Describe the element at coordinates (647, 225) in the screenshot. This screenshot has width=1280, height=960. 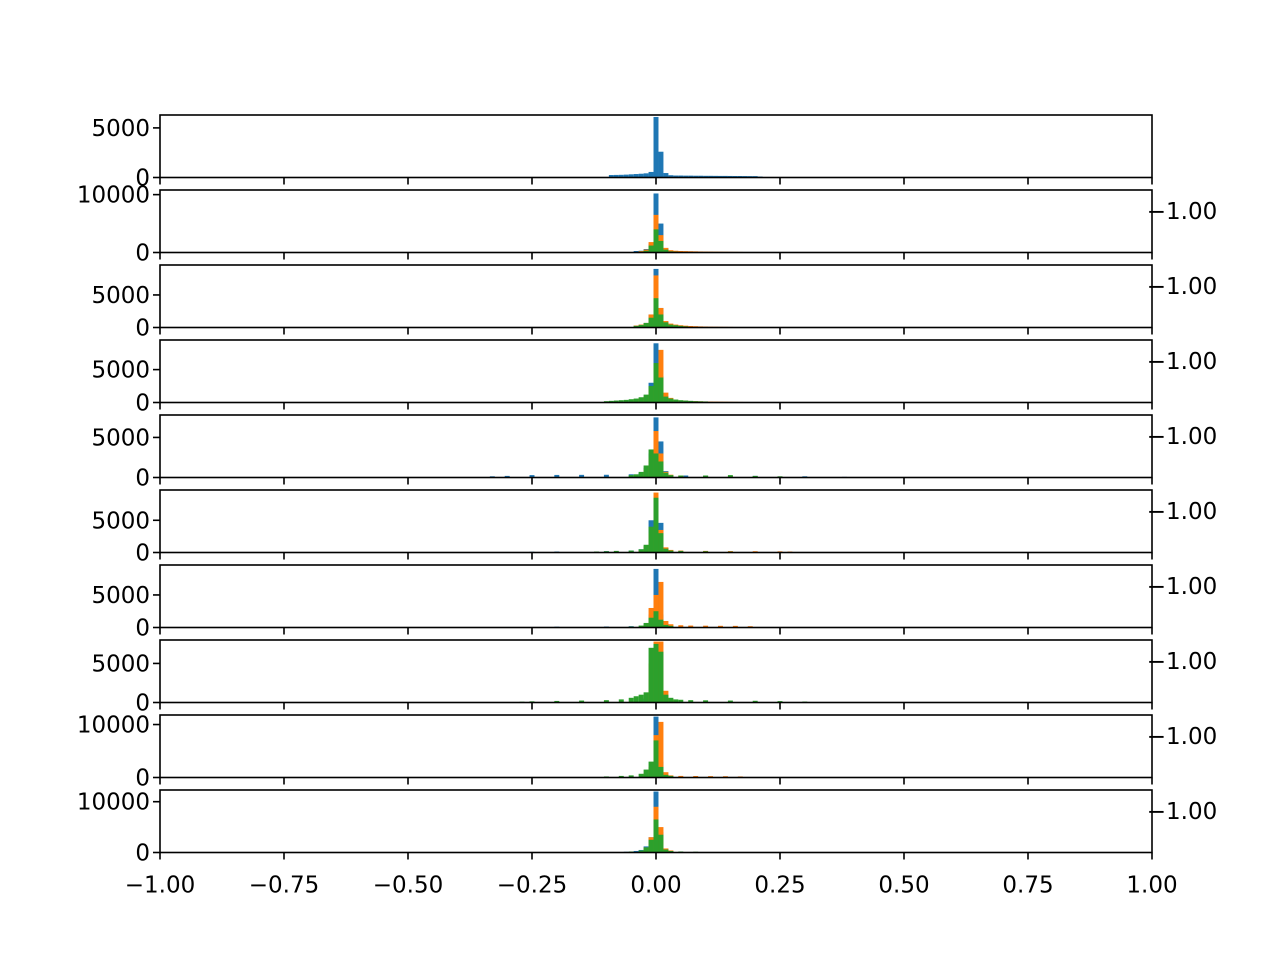
I see `subplot-2: 0 10000 −1.00` at that location.